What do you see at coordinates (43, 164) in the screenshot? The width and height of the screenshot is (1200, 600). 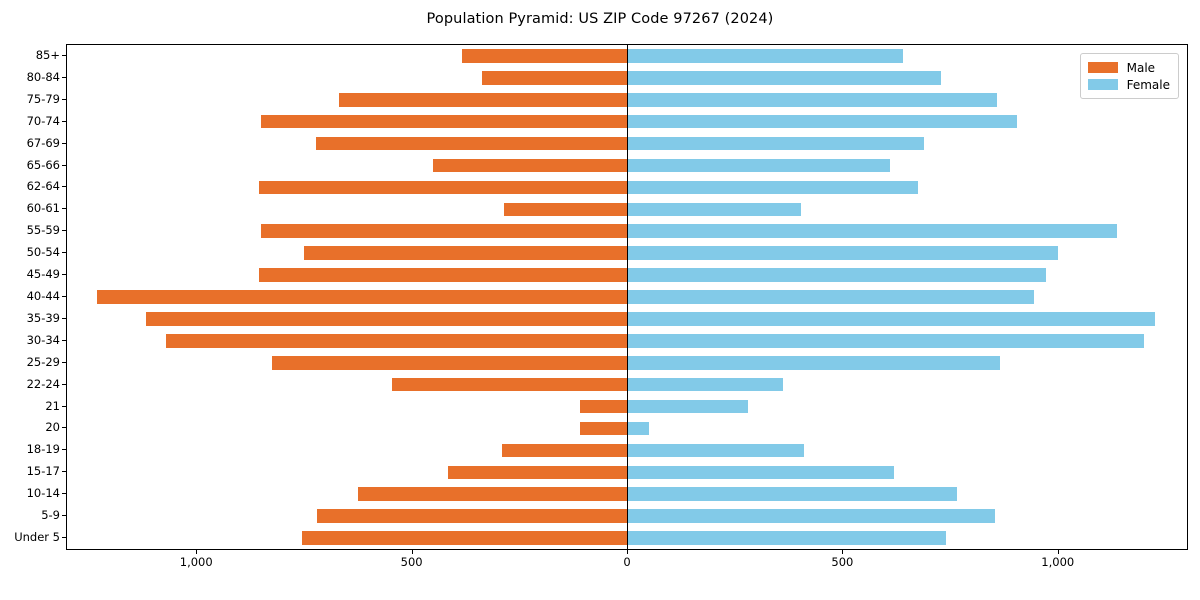 I see `y-axis-label: 65-66` at bounding box center [43, 164].